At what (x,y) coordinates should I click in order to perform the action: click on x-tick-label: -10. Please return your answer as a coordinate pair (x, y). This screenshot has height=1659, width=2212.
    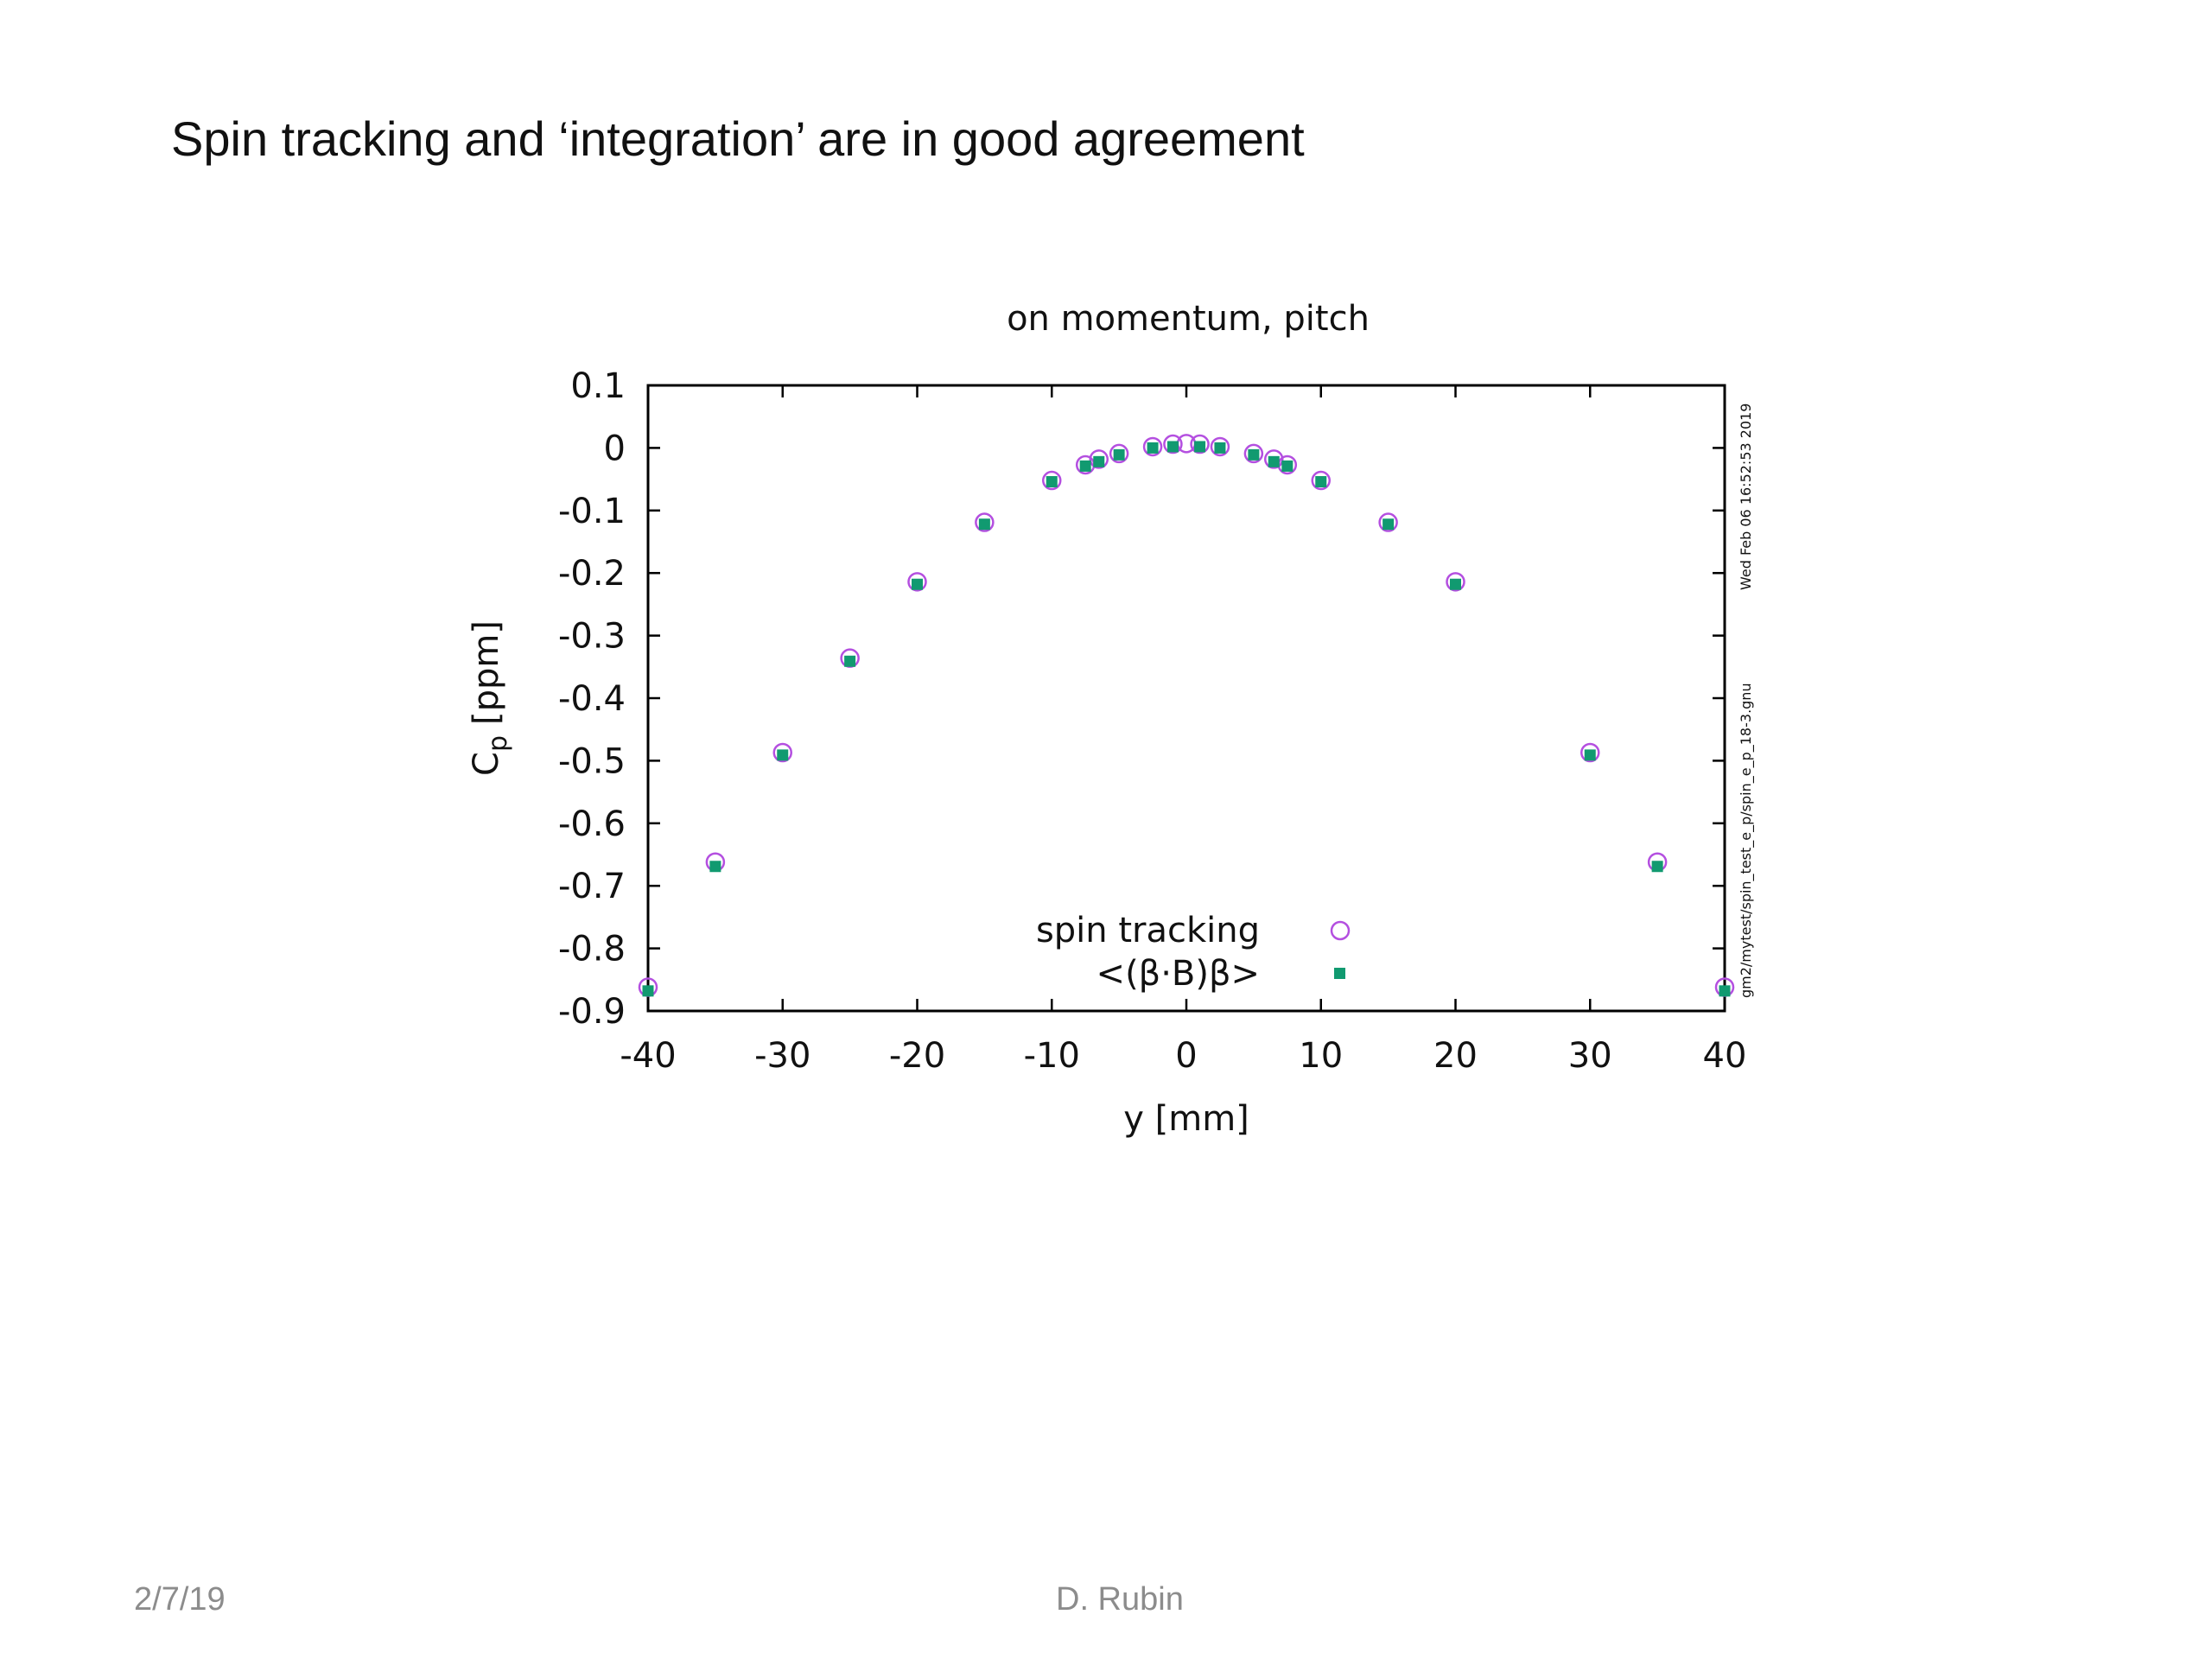
    Looking at the image, I should click on (1052, 1056).